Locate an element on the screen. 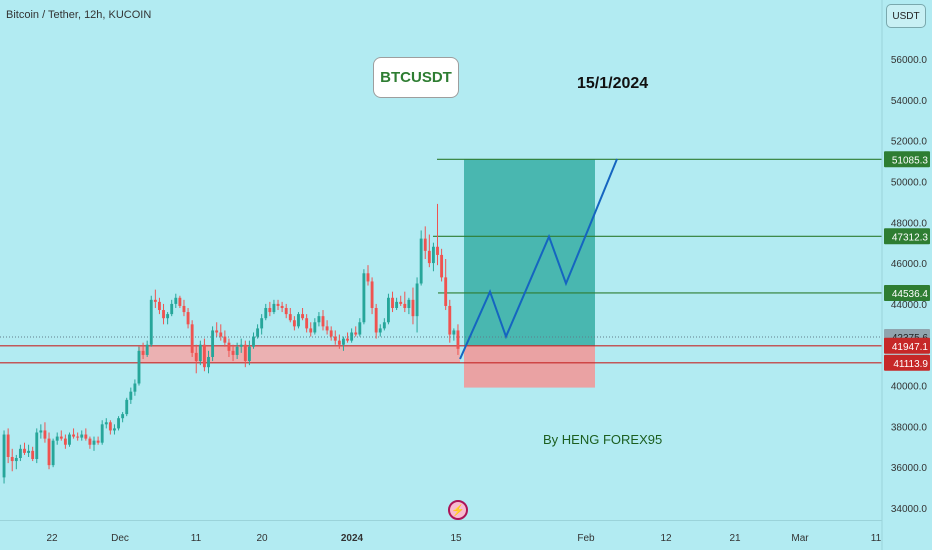  price-tag-zone-top is located at coordinates (907, 345).